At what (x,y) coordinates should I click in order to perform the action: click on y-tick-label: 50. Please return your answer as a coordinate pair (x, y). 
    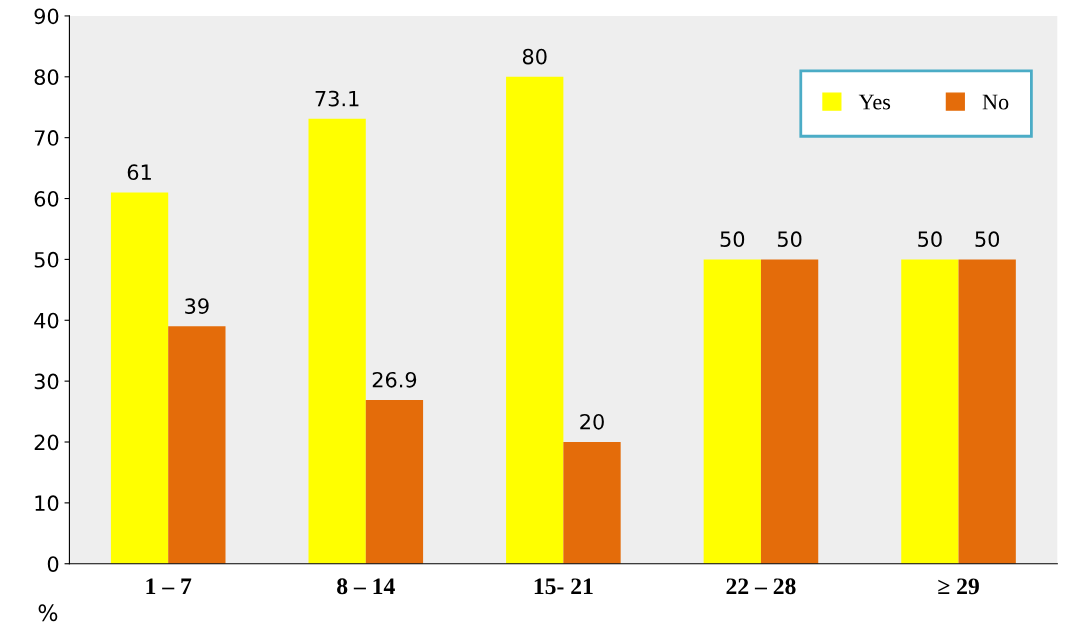
    Looking at the image, I should click on (46, 259).